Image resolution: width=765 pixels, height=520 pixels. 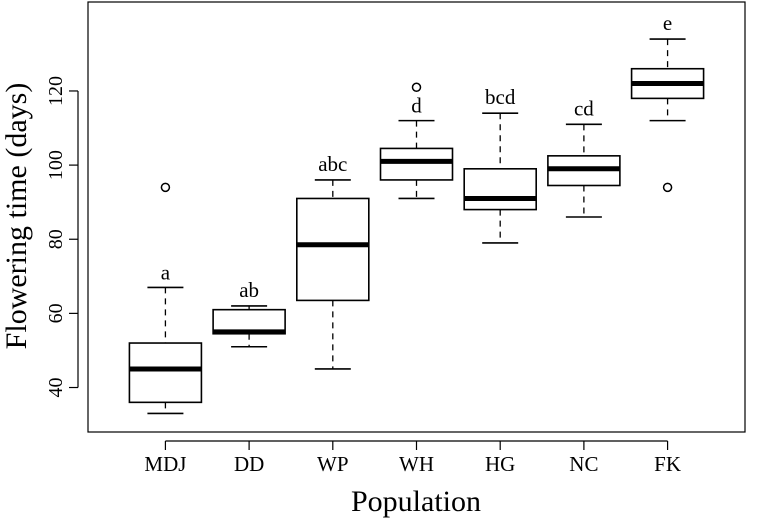 What do you see at coordinates (667, 464) in the screenshot?
I see `x-tick-label: FK` at bounding box center [667, 464].